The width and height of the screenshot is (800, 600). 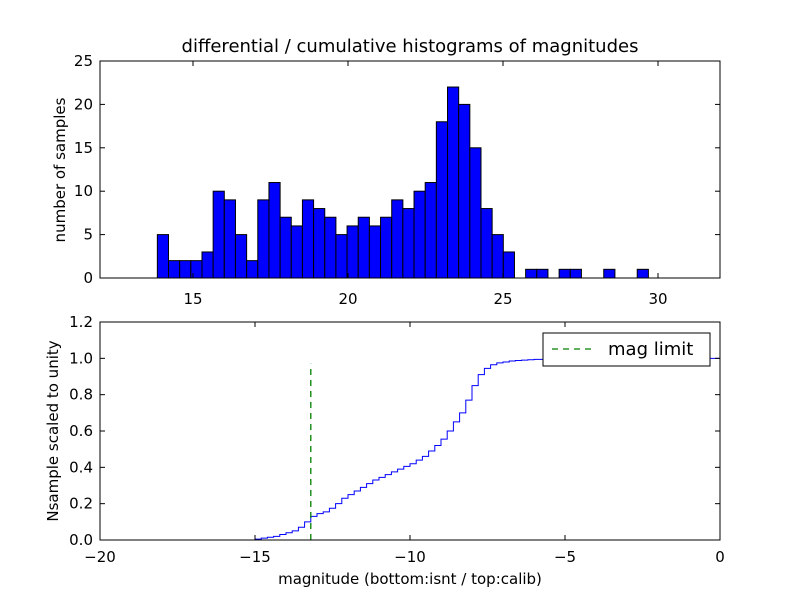 I want to click on legend-label: mag limit, so click(x=650, y=349).